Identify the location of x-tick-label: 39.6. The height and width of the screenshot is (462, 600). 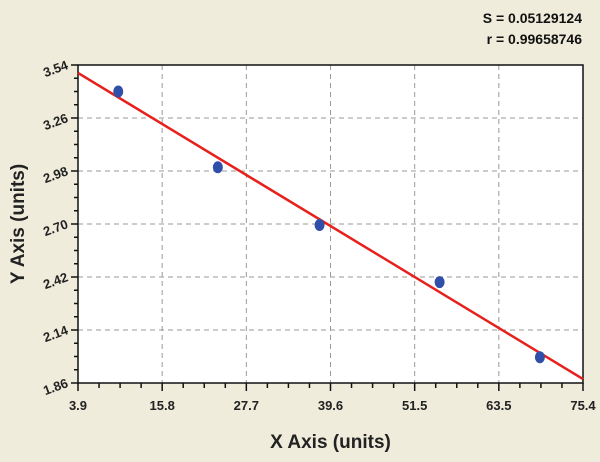
(330, 405).